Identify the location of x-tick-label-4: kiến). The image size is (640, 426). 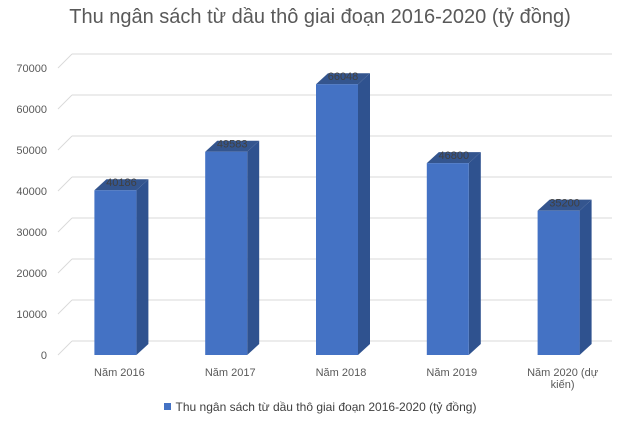
(563, 385).